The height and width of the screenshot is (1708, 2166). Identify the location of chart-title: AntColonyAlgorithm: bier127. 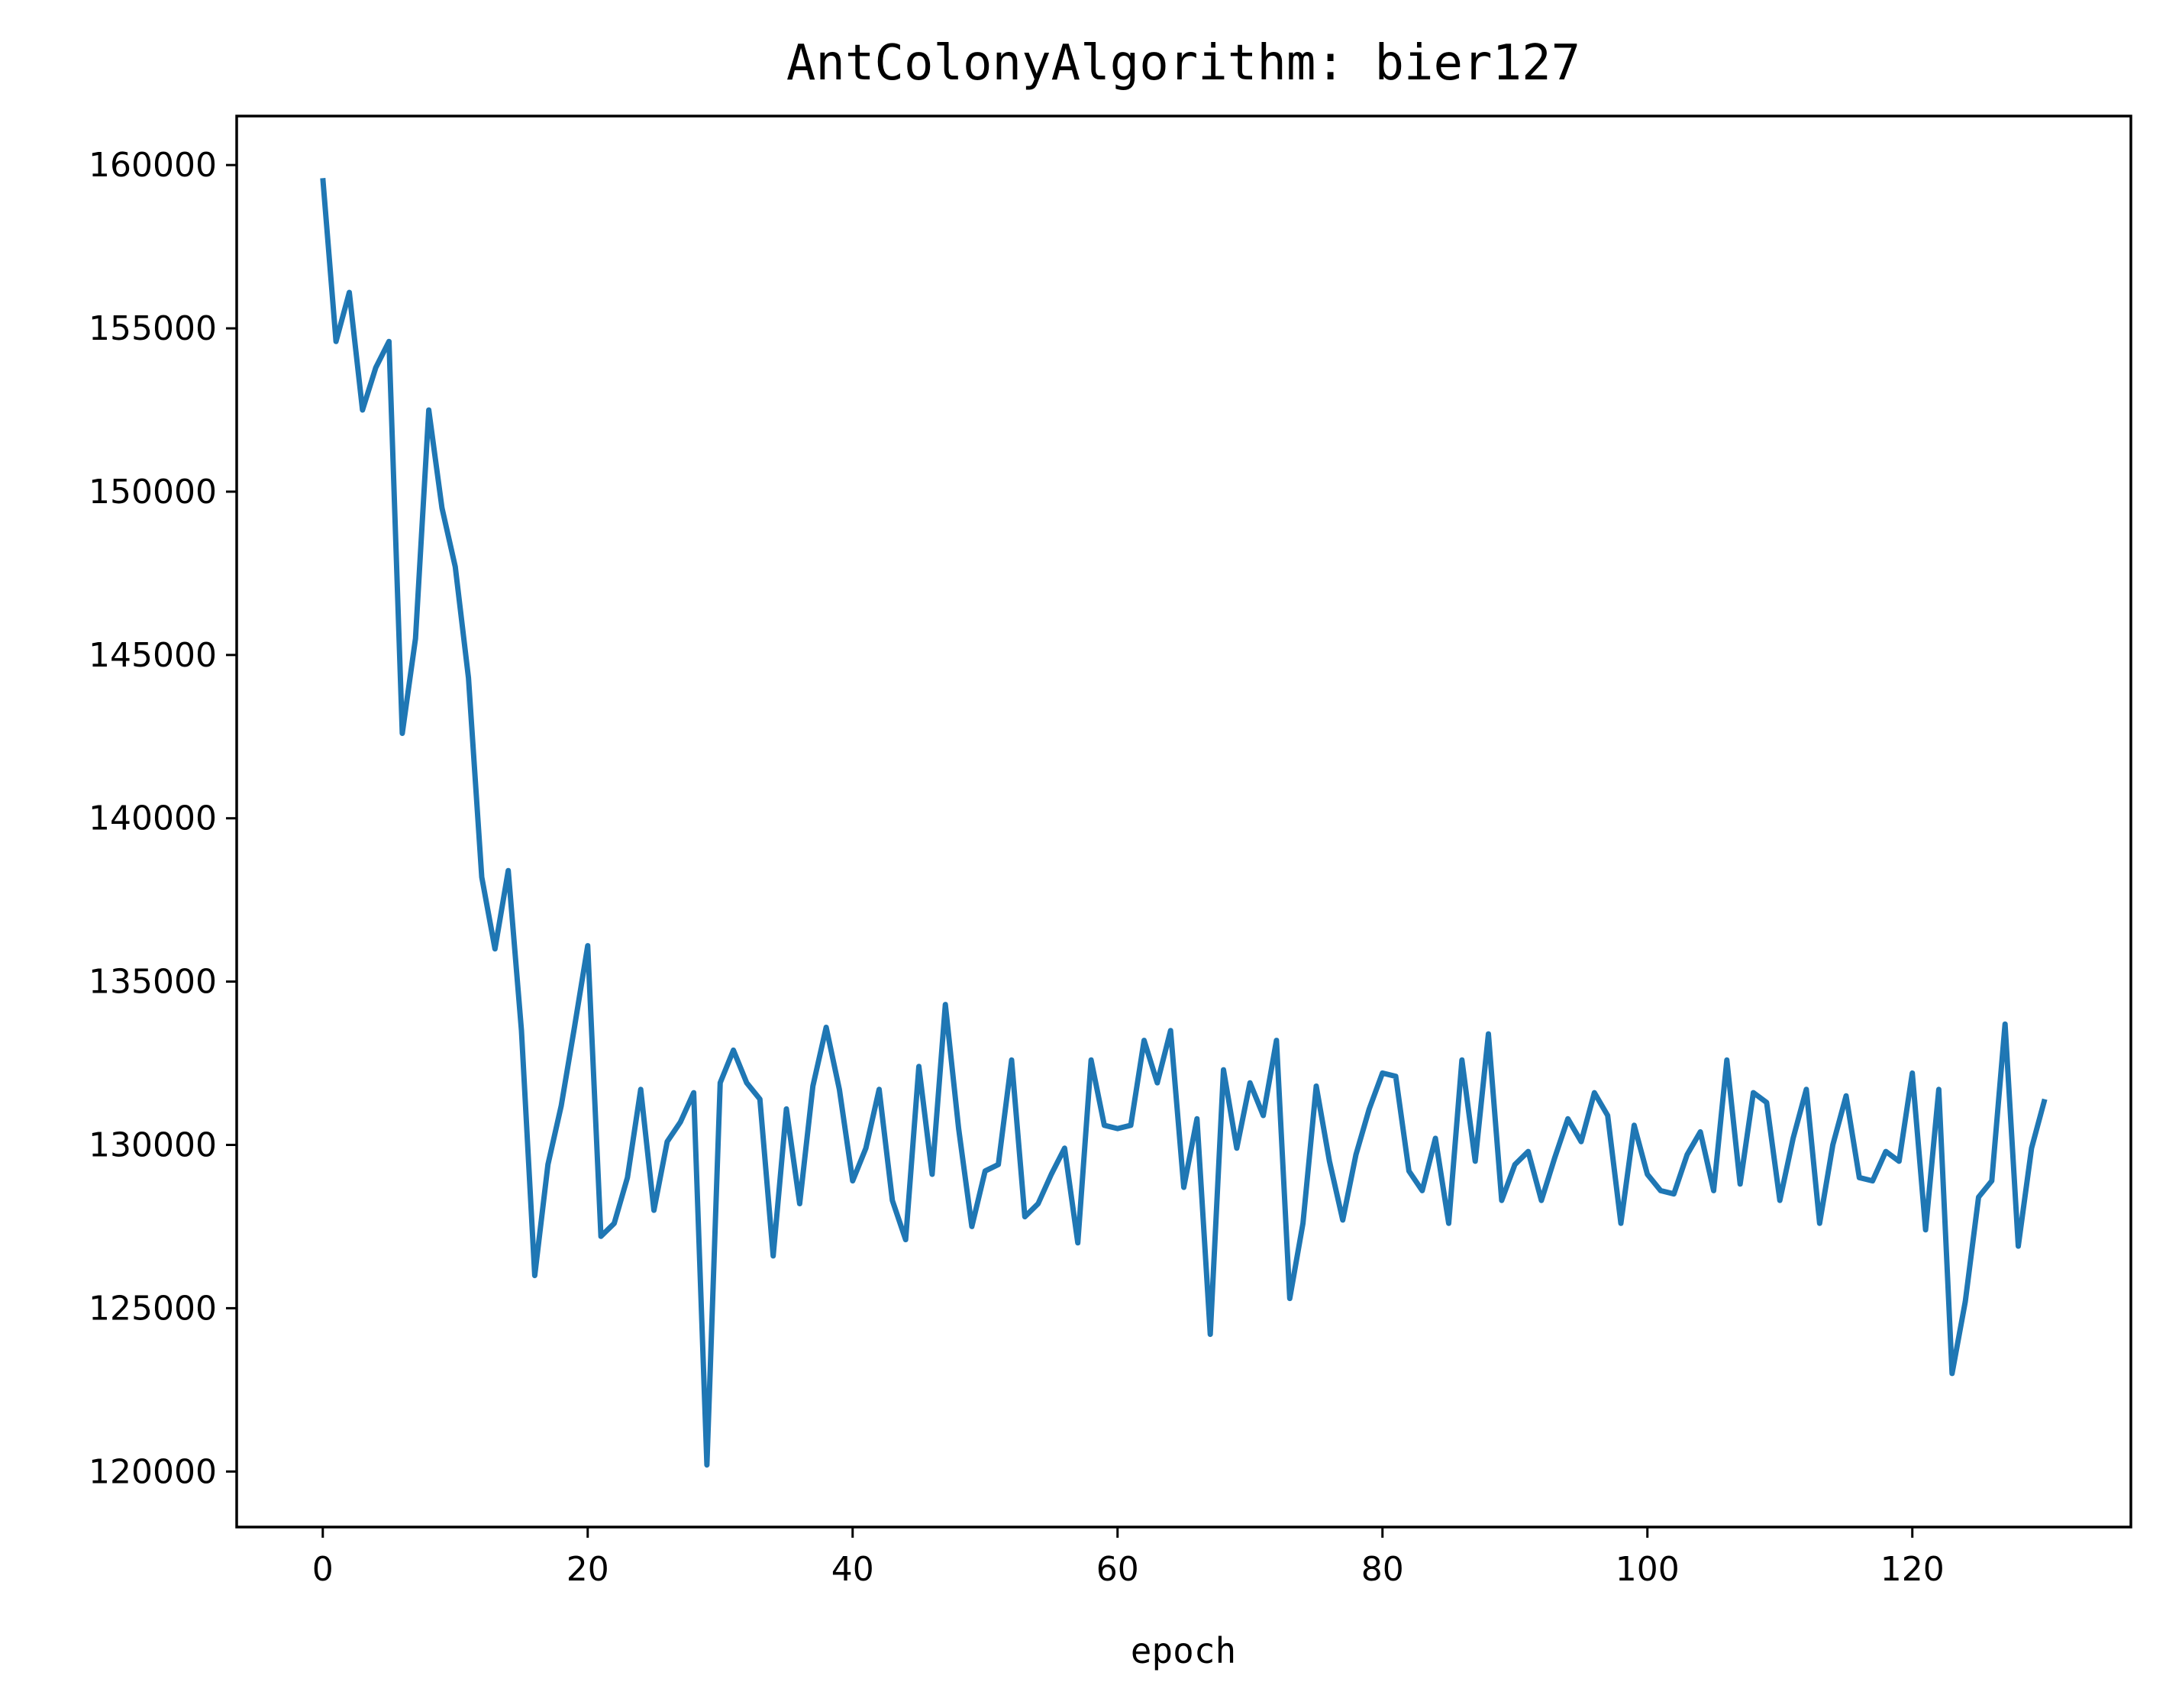
(1183, 63).